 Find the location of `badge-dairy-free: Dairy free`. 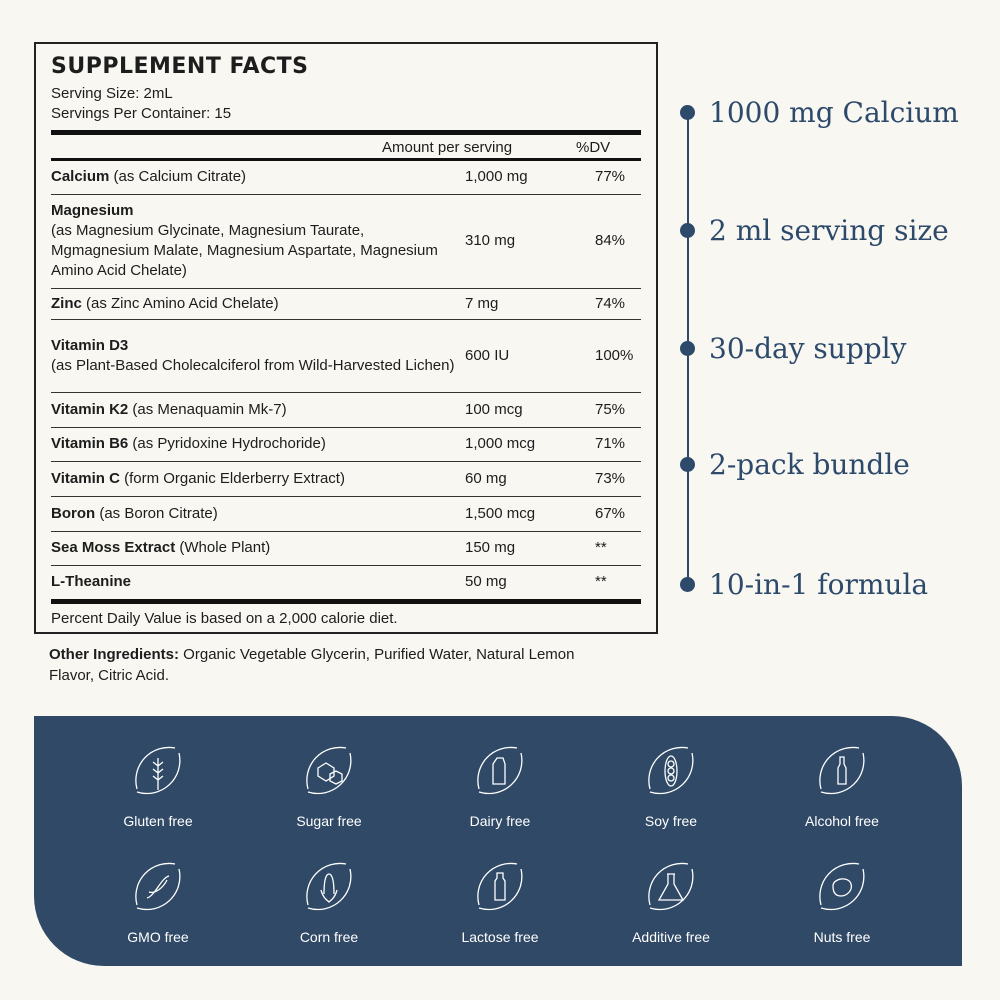

badge-dairy-free: Dairy free is located at coordinates (500, 782).